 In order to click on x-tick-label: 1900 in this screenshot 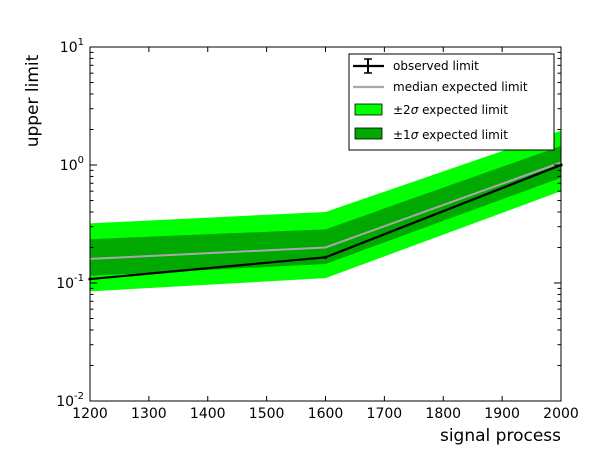, I will do `click(502, 414)`.